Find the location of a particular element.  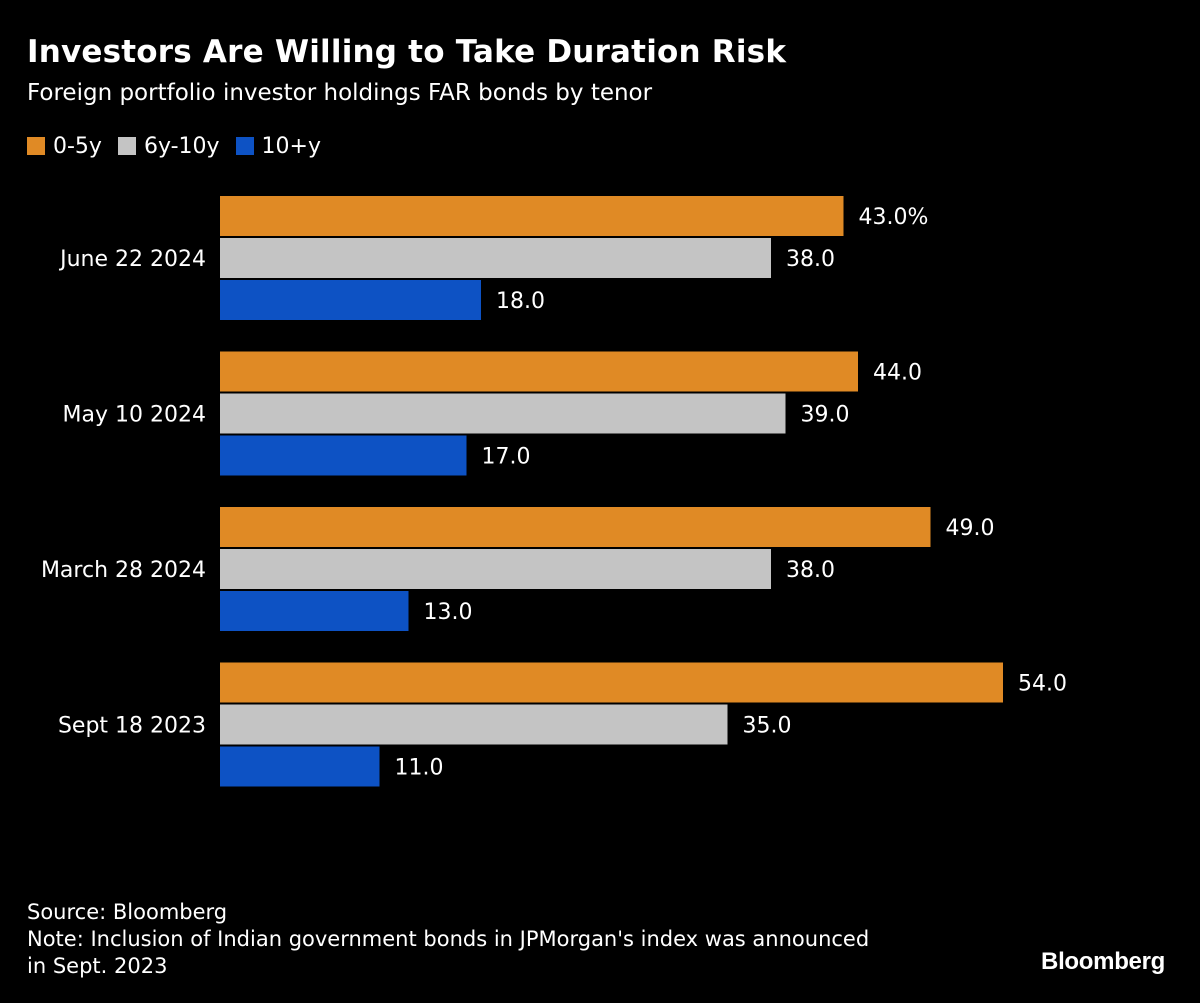

data-label: 13.0 is located at coordinates (448, 612).